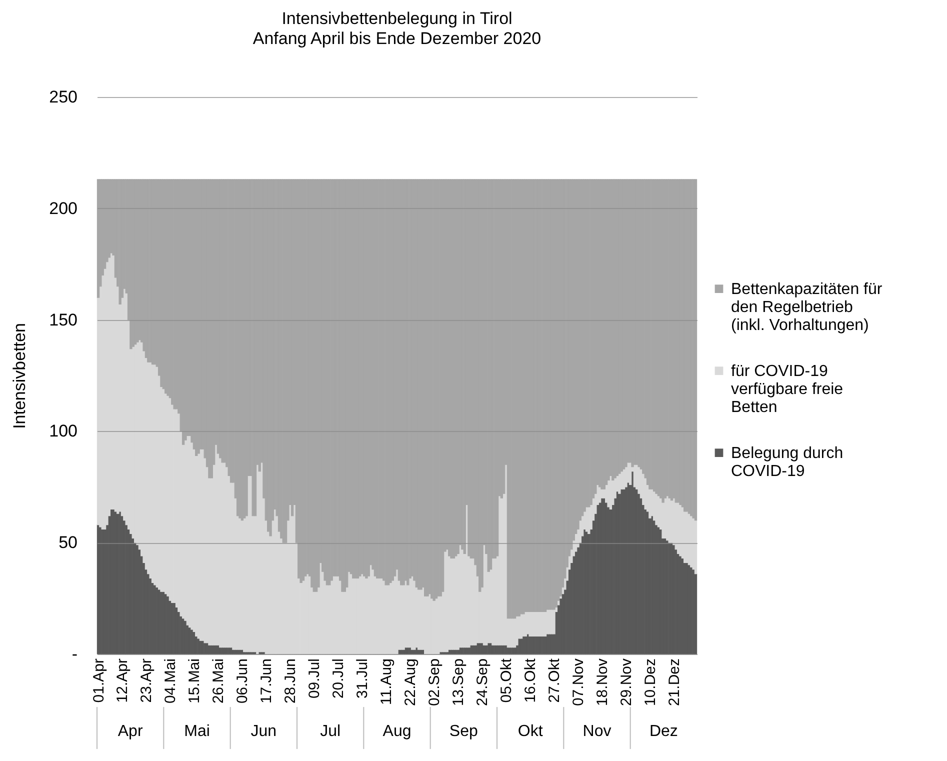  What do you see at coordinates (243, 681) in the screenshot?
I see `x-tick-label: 06.Jun` at bounding box center [243, 681].